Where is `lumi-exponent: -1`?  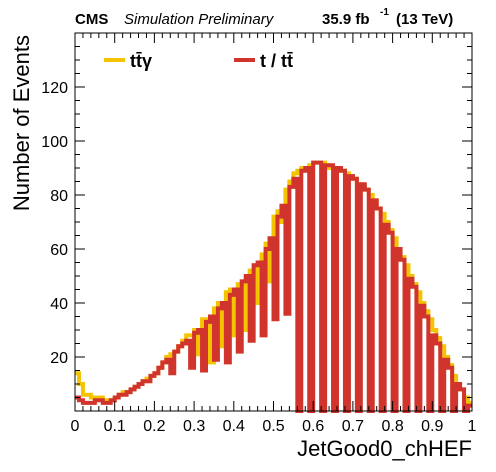
lumi-exponent: -1 is located at coordinates (384, 12).